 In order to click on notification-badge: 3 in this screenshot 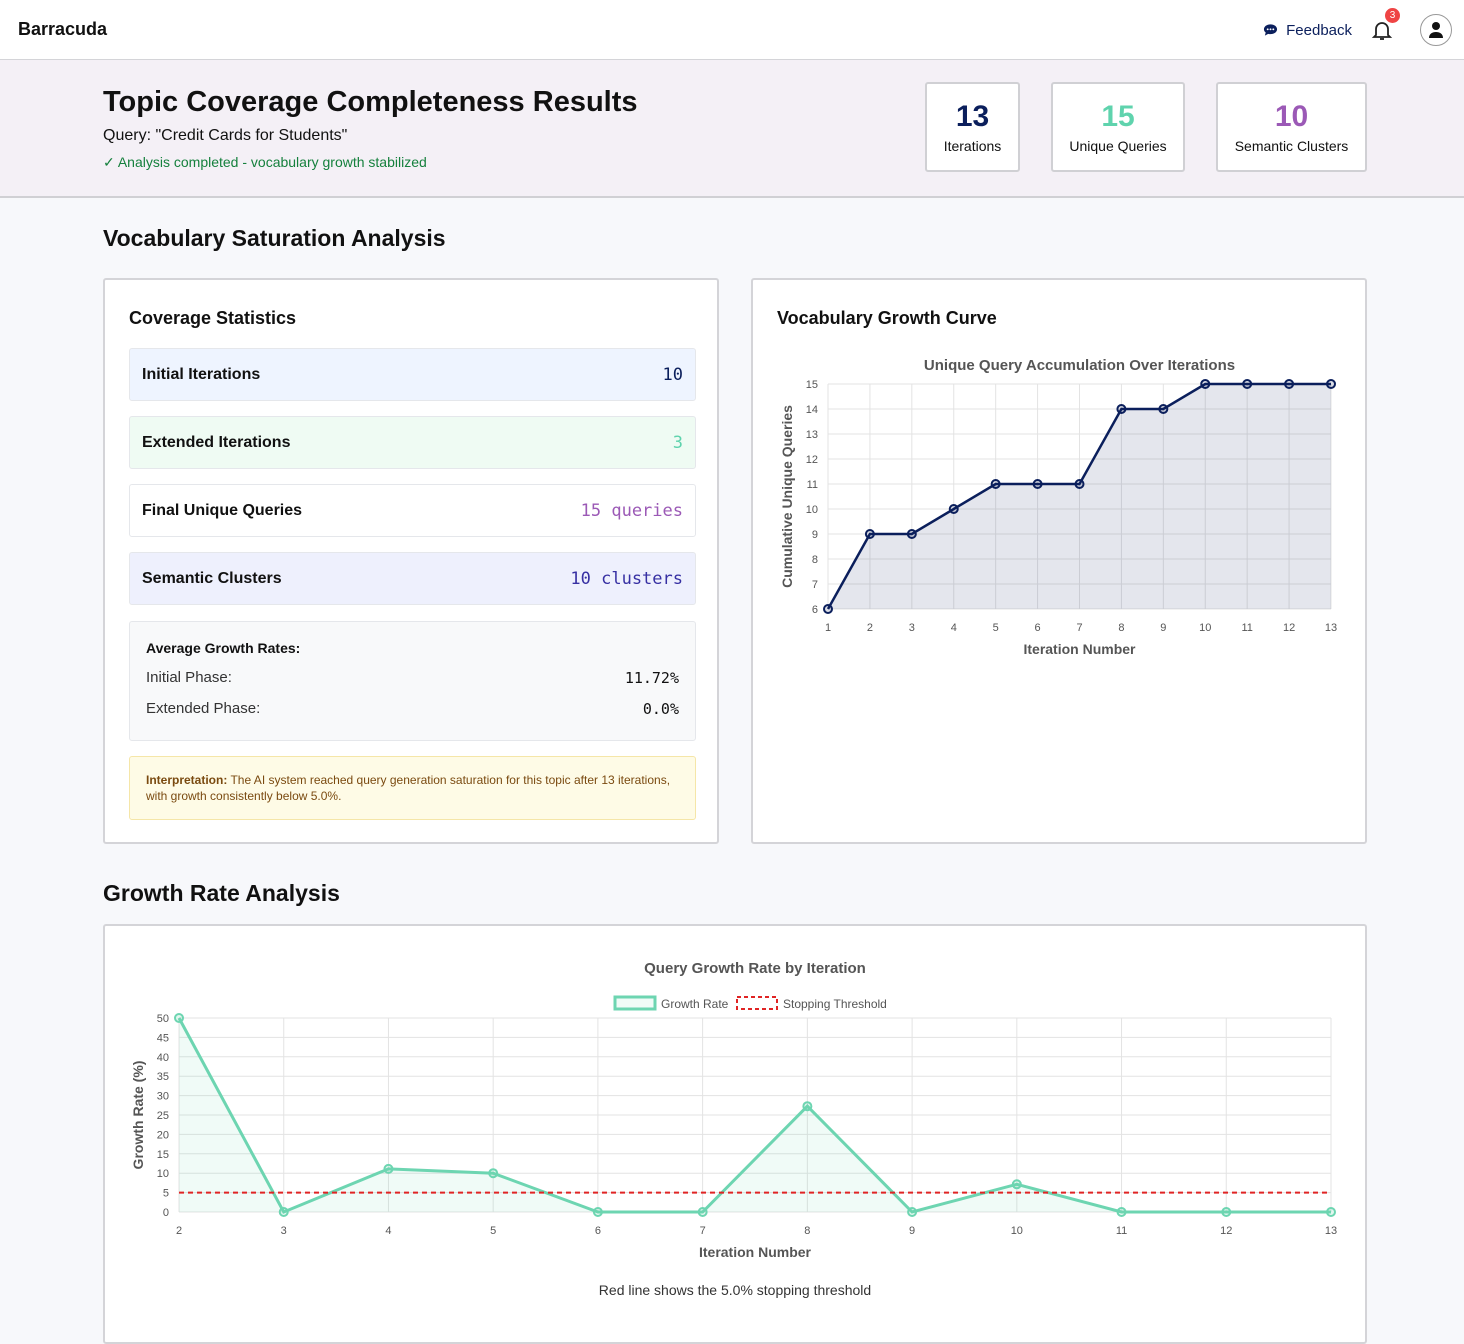, I will do `click(1392, 15)`.